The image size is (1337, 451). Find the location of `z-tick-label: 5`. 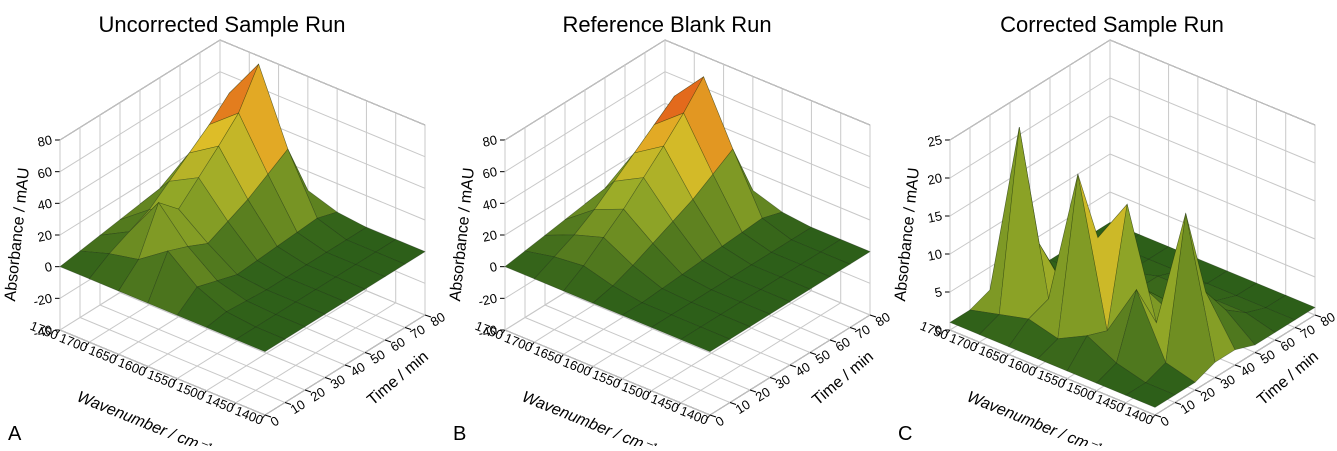

z-tick-label: 5 is located at coordinates (938, 292).